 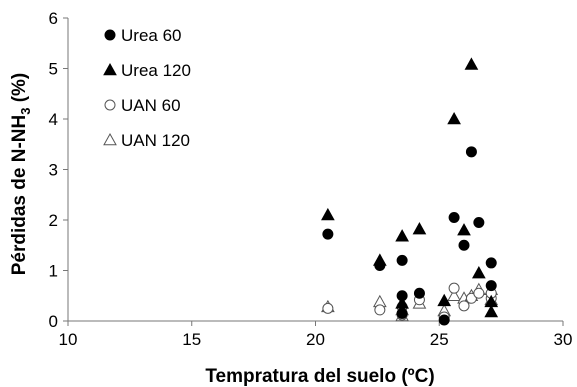 I want to click on y-tick-label: 2, so click(x=53, y=220).